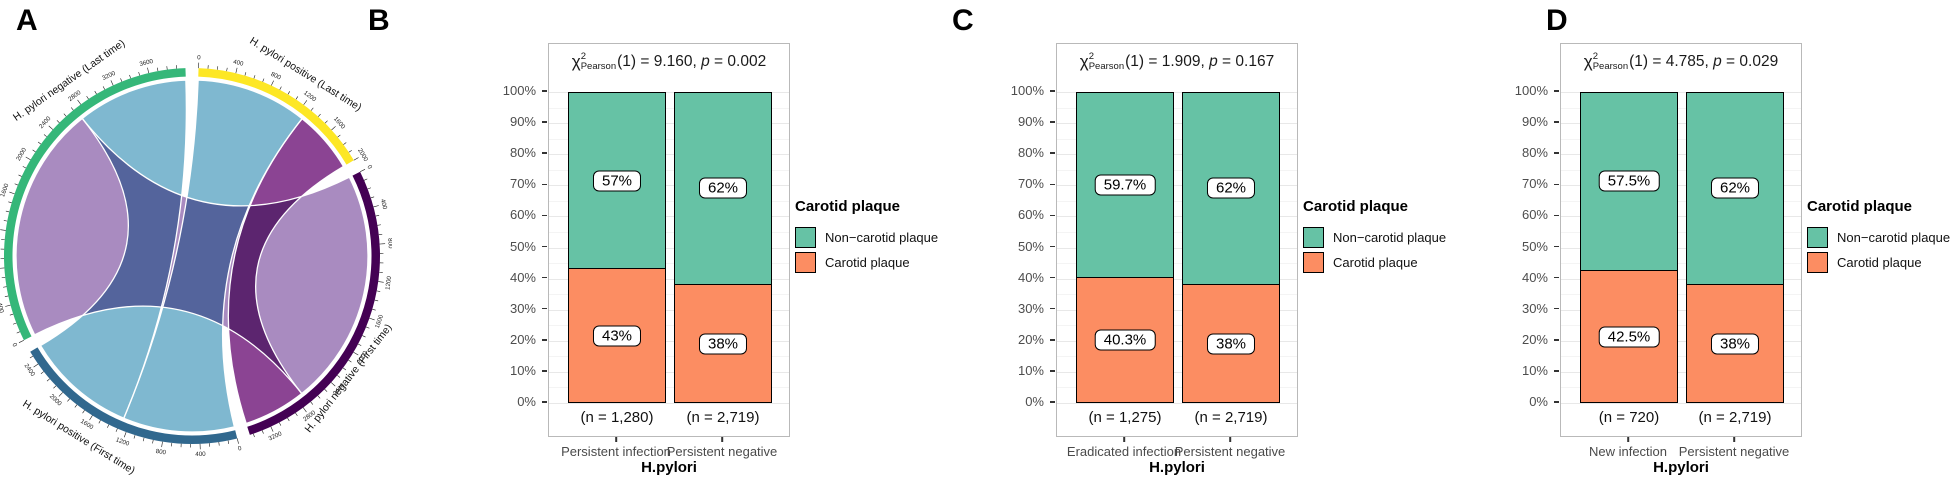 The height and width of the screenshot is (482, 1950). I want to click on percent-label: 59.7%, so click(1125, 185).